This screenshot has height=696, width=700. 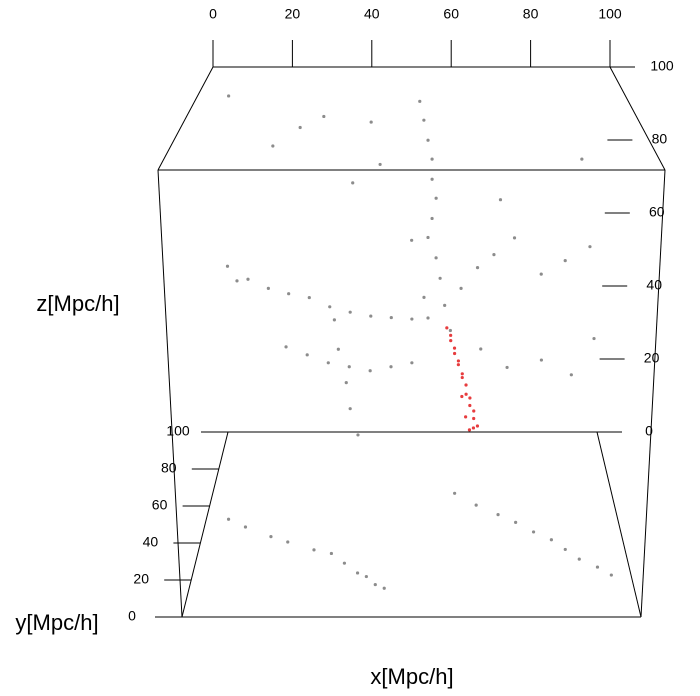 What do you see at coordinates (654, 285) in the screenshot?
I see `z-tick-label: 40` at bounding box center [654, 285].